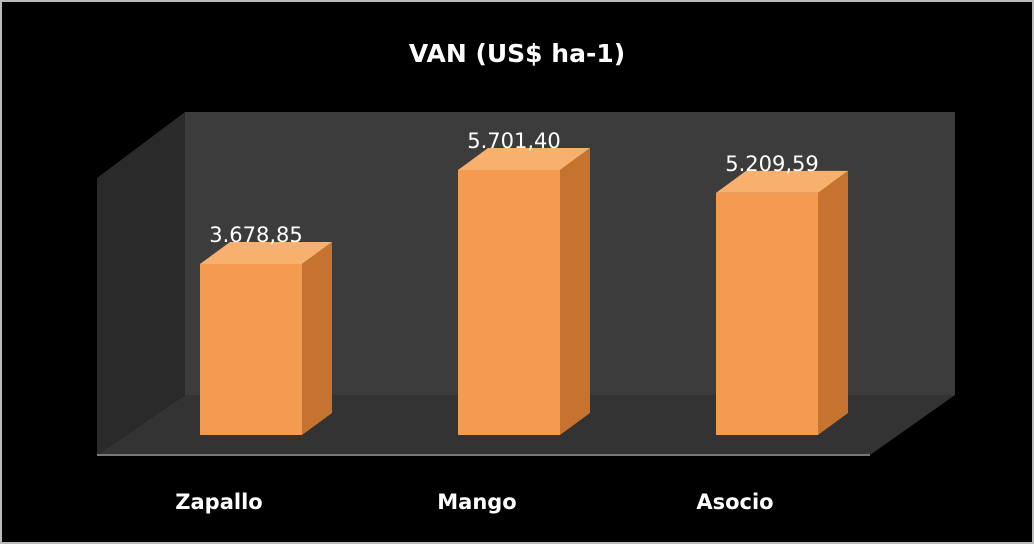 This screenshot has width=1034, height=544. I want to click on value-label: 5.701,40, so click(514, 141).